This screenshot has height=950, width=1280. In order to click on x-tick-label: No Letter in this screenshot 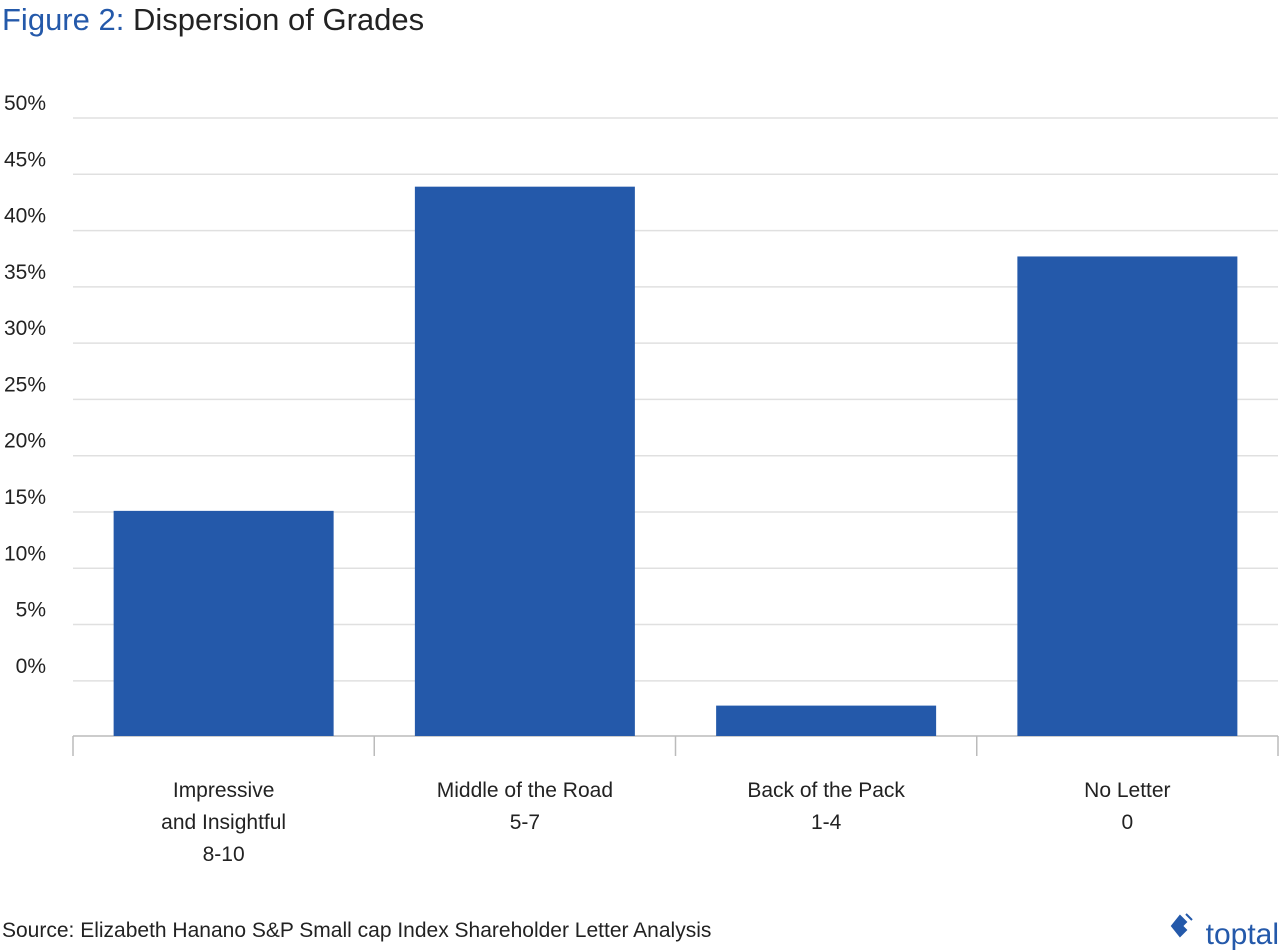, I will do `click(1127, 790)`.